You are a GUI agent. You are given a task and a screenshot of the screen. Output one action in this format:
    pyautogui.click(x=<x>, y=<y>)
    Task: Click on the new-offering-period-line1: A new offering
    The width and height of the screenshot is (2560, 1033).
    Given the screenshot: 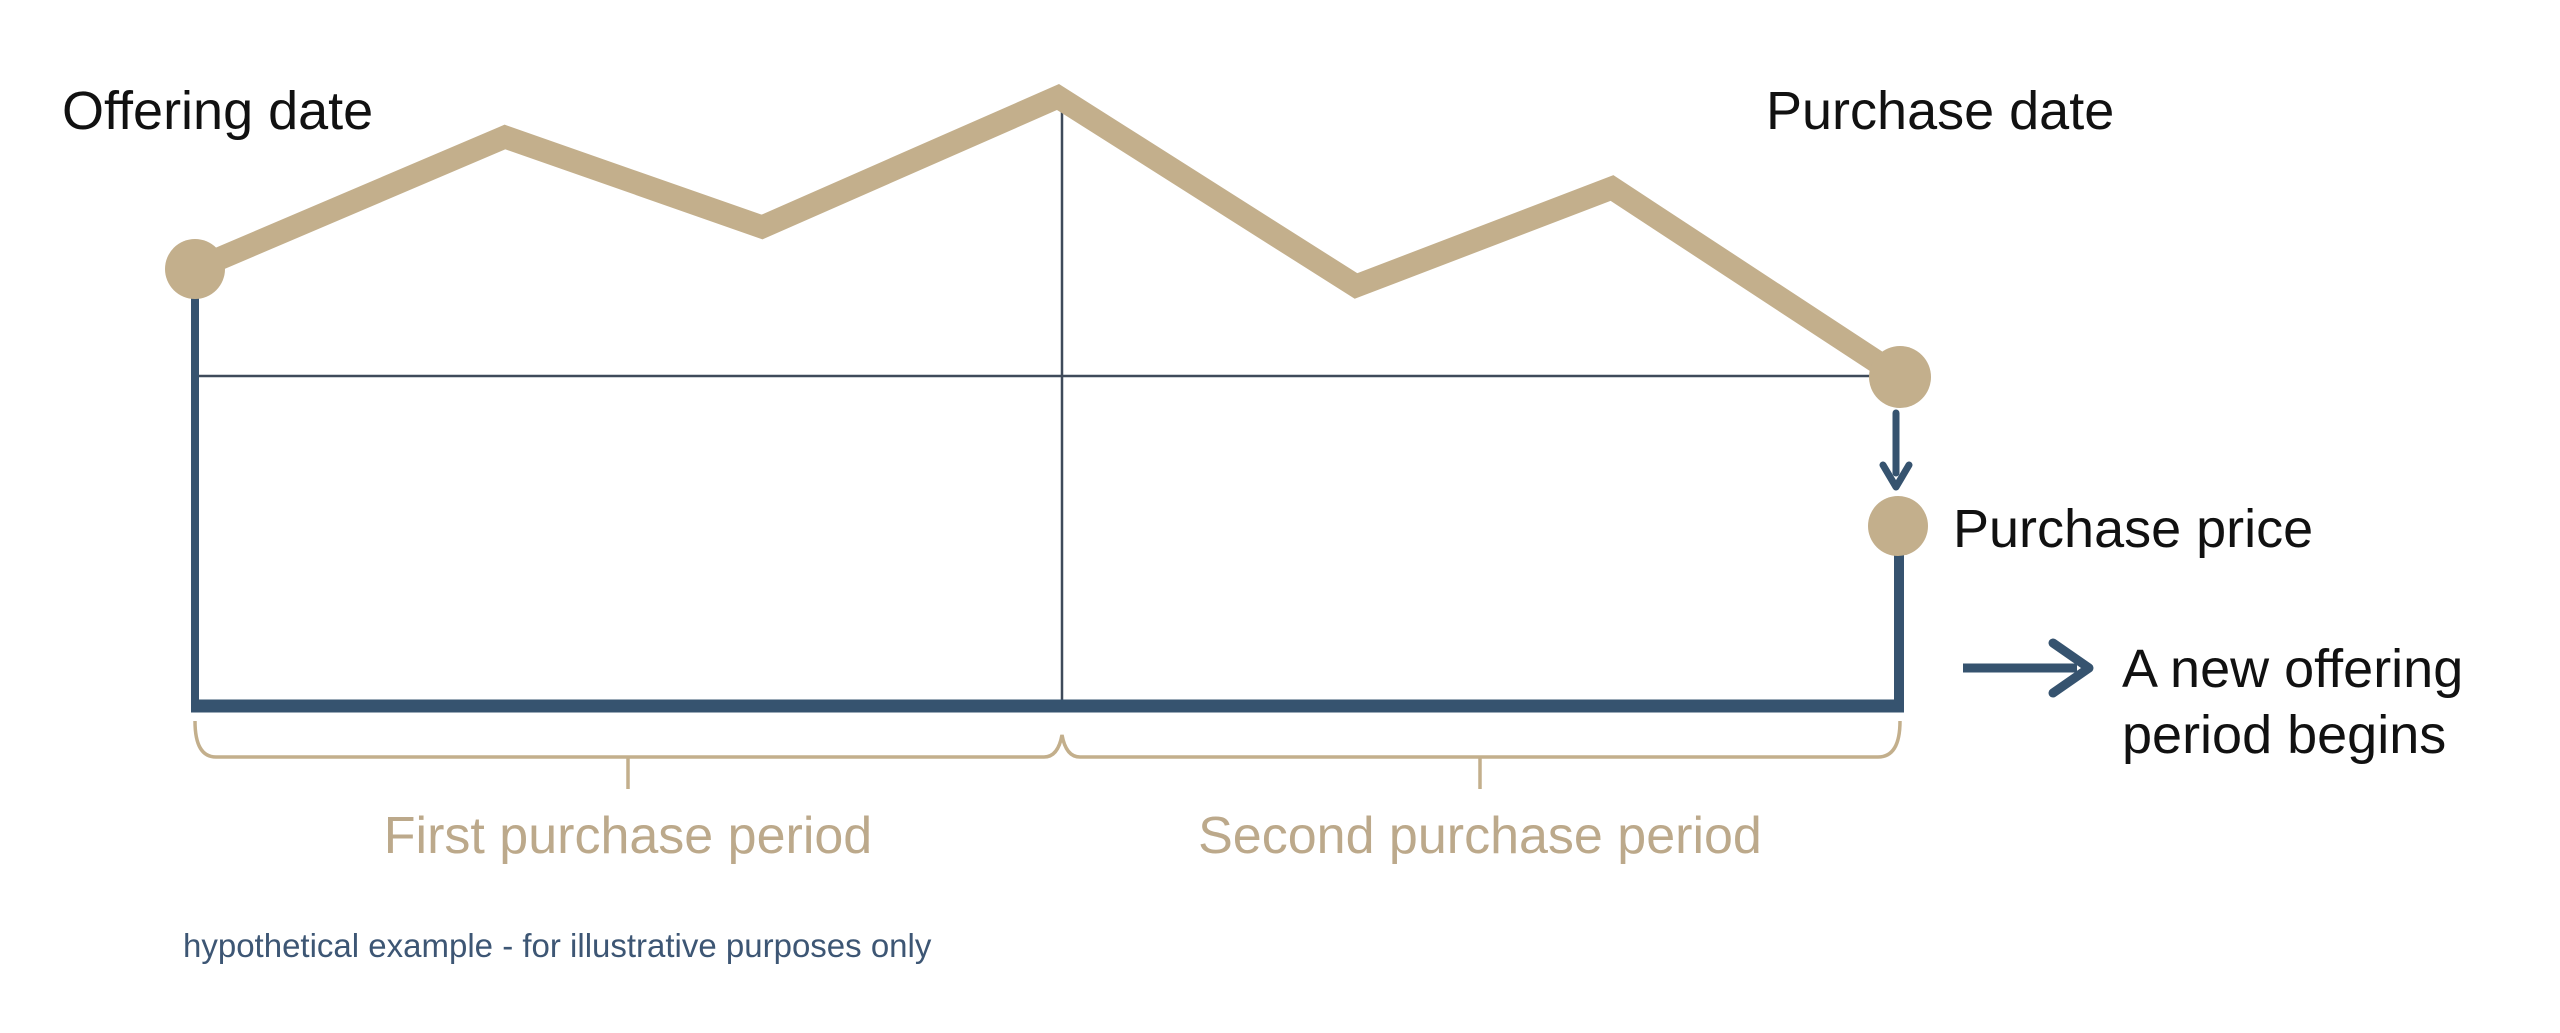 What is the action you would take?
    pyautogui.click(x=2293, y=669)
    